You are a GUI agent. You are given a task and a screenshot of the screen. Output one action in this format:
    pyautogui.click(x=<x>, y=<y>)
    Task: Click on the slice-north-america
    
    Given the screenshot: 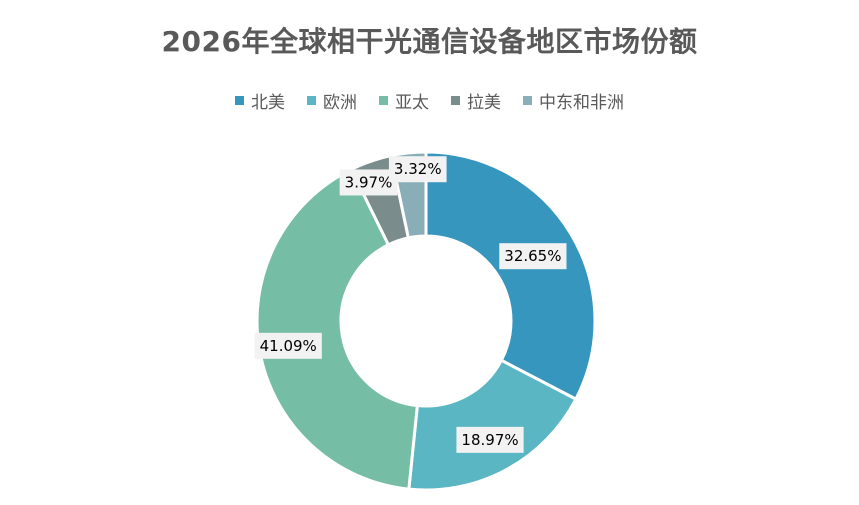 What is the action you would take?
    pyautogui.click(x=510, y=276)
    